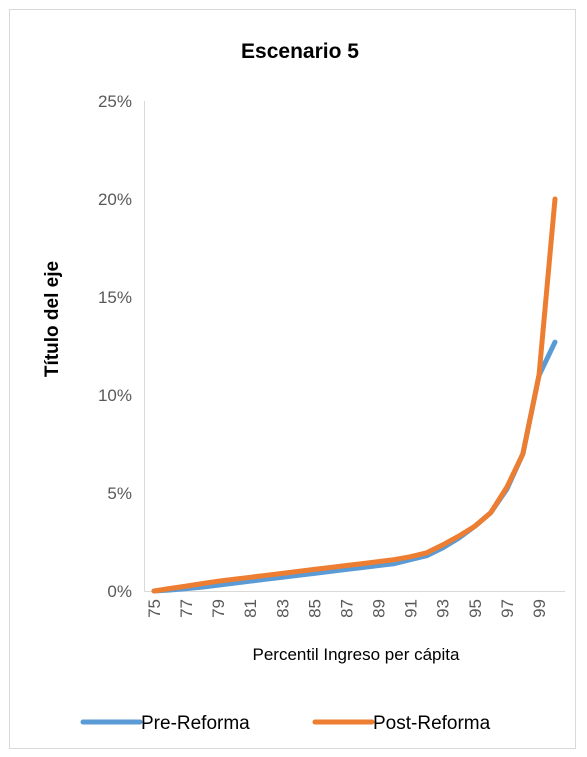 The image size is (587, 757). What do you see at coordinates (119, 591) in the screenshot?
I see `y-tick-label: 0%` at bounding box center [119, 591].